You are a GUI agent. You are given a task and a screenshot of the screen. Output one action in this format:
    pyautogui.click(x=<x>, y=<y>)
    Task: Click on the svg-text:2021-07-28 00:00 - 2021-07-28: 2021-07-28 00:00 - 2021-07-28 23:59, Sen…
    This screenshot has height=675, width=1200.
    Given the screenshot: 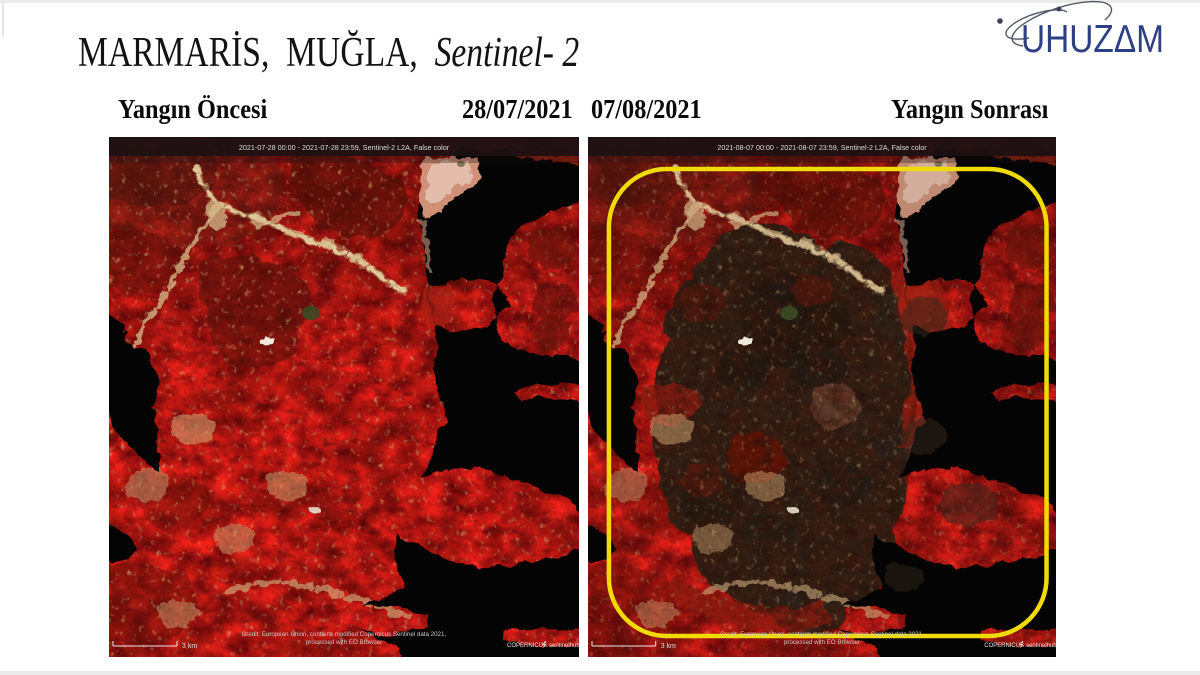 What is the action you would take?
    pyautogui.click(x=344, y=147)
    